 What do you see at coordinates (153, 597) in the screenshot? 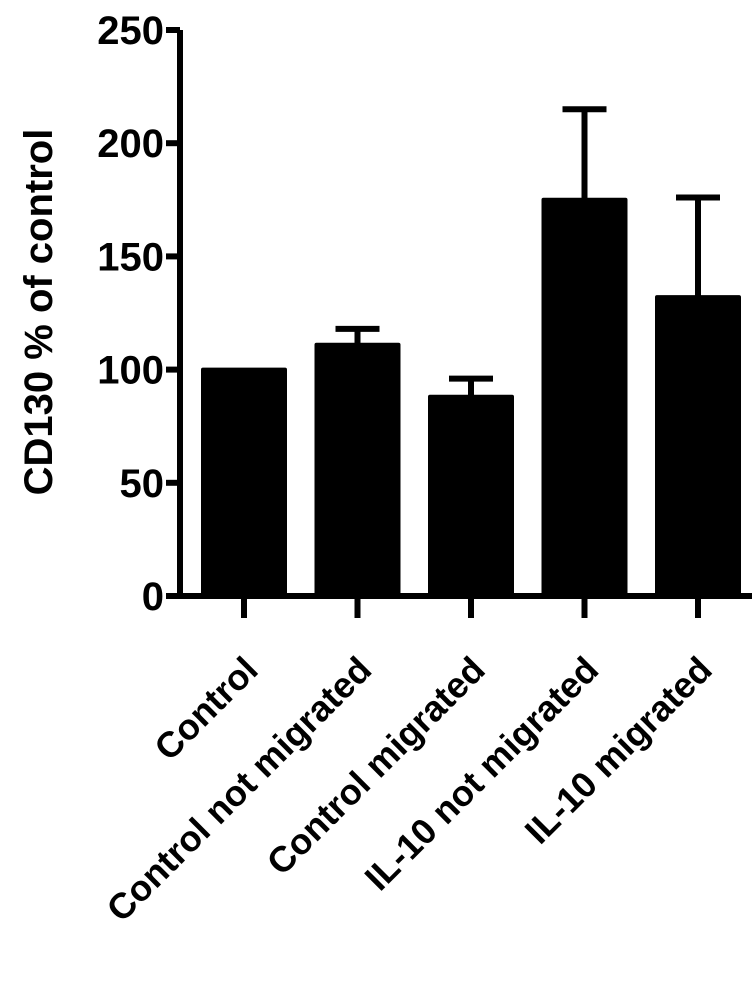
I see `y-tick-label: 0` at bounding box center [153, 597].